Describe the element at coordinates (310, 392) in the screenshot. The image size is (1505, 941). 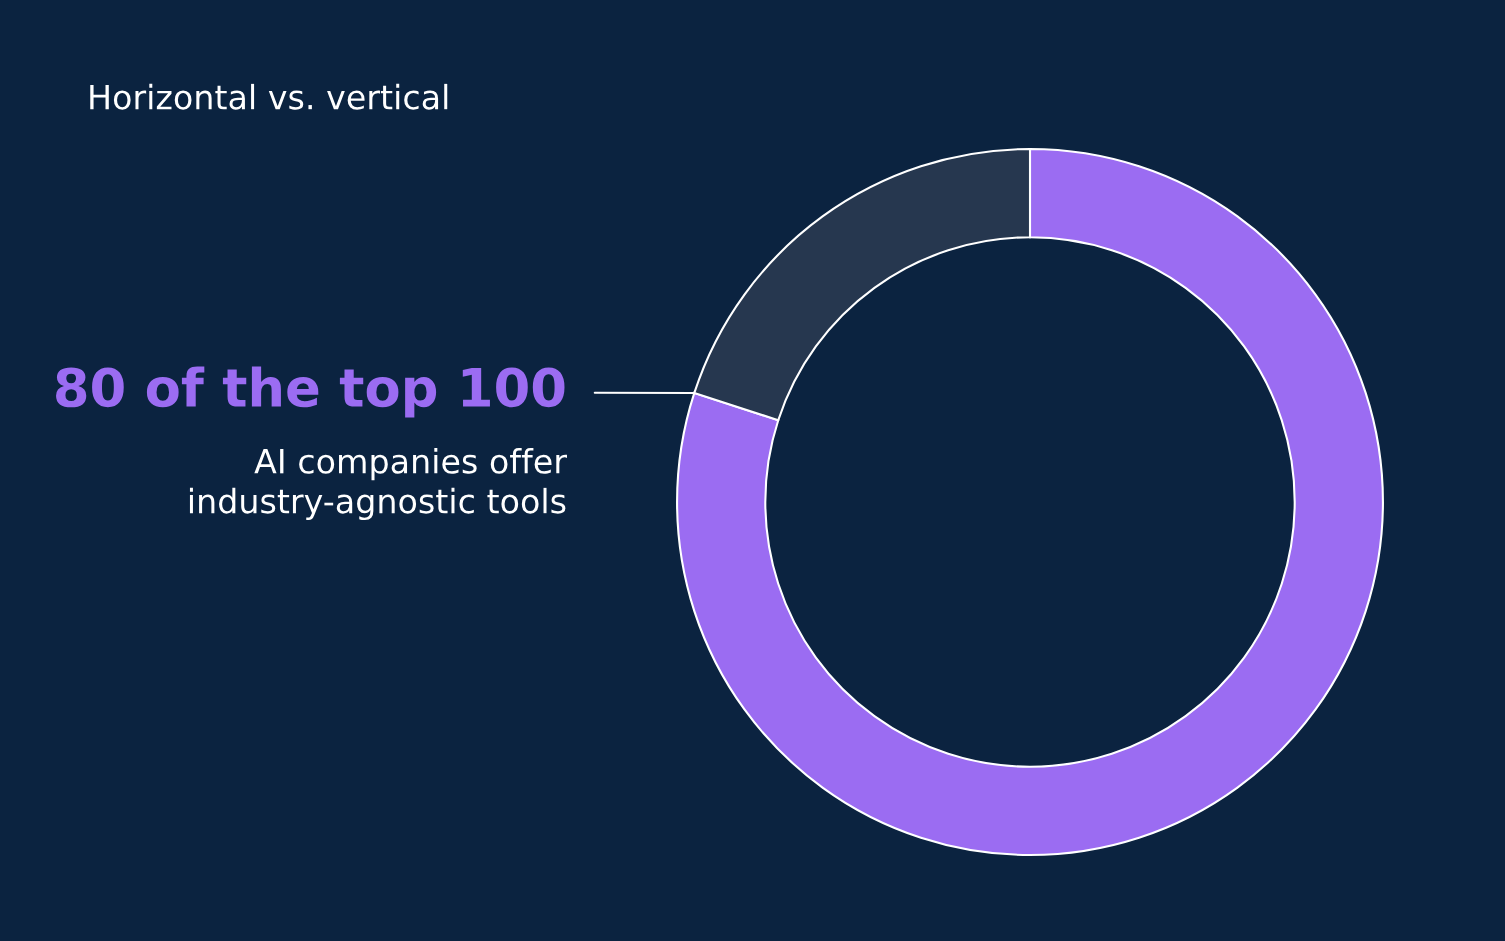
I see `text: 80 of the top 100` at that location.